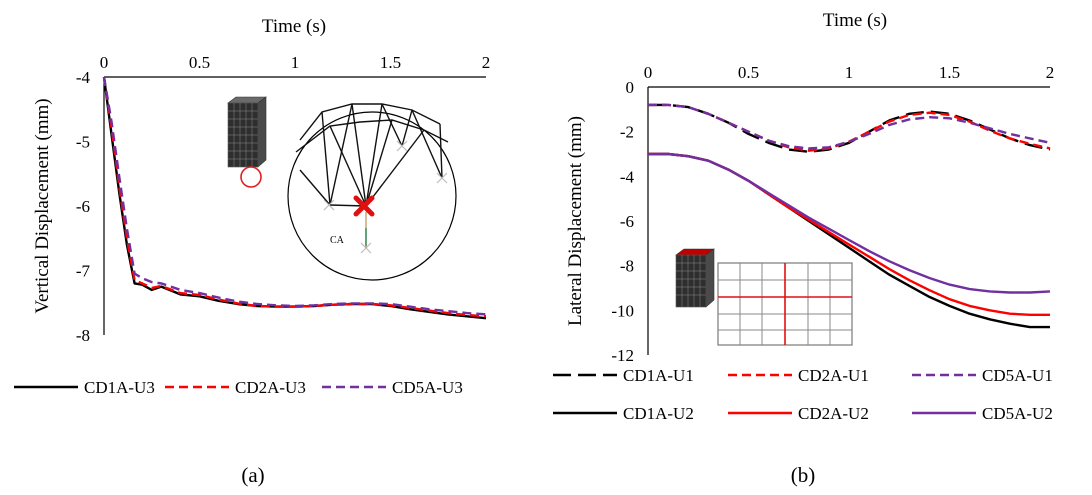  Describe the element at coordinates (833, 413) in the screenshot. I see `legend-label-cd2a-u2: CD2A-U2` at that location.